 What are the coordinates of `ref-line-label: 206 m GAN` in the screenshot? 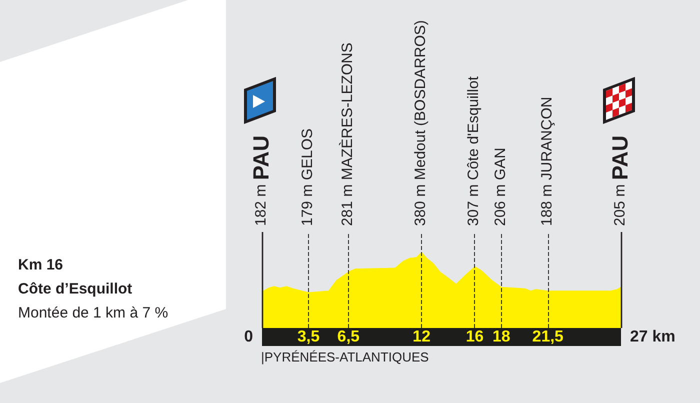 It's located at (500, 187).